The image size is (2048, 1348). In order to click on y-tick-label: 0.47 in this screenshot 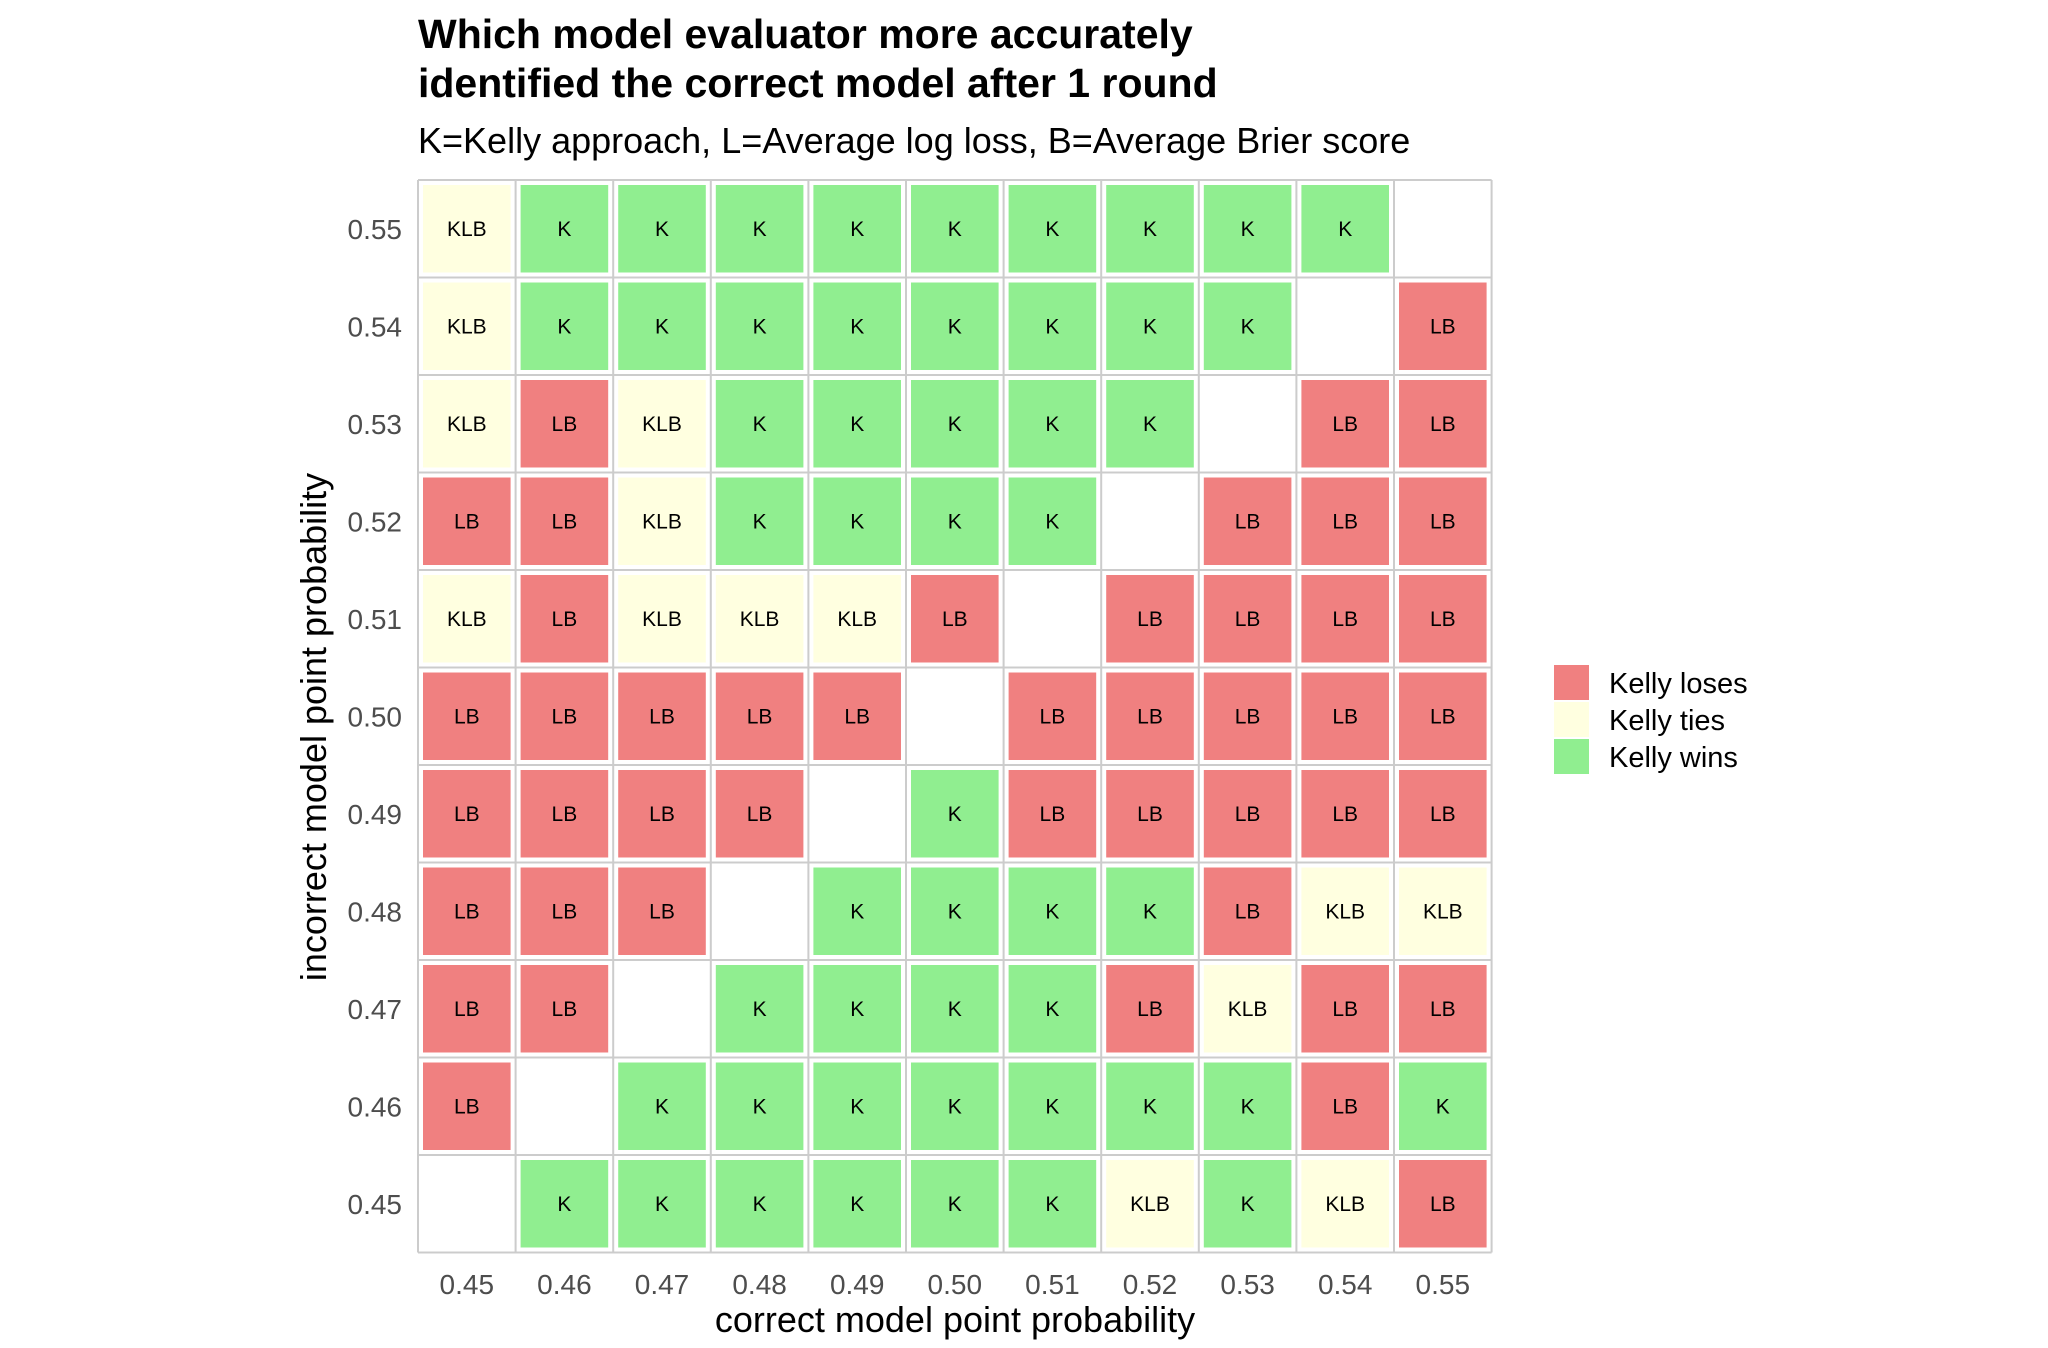, I will do `click(375, 1009)`.